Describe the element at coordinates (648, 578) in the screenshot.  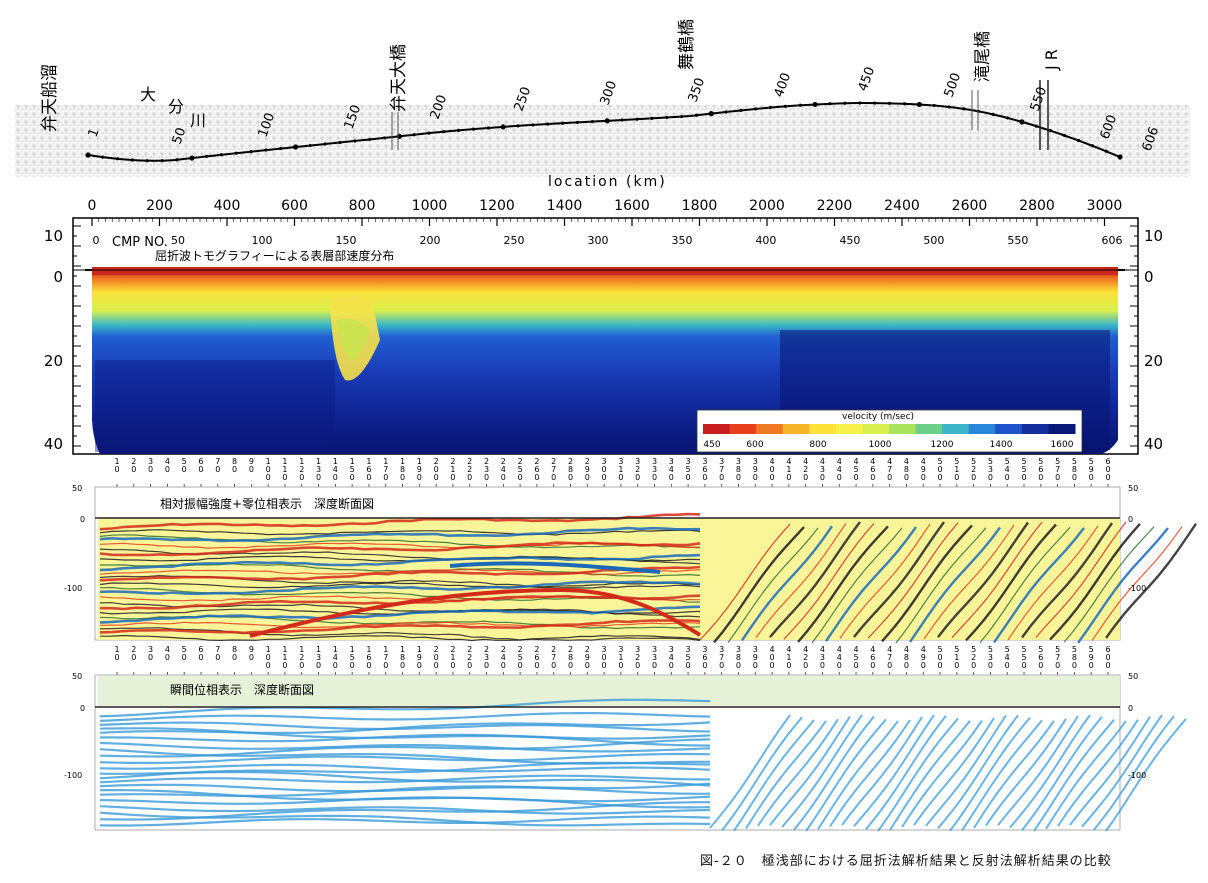
I see `section1-reflectors` at that location.